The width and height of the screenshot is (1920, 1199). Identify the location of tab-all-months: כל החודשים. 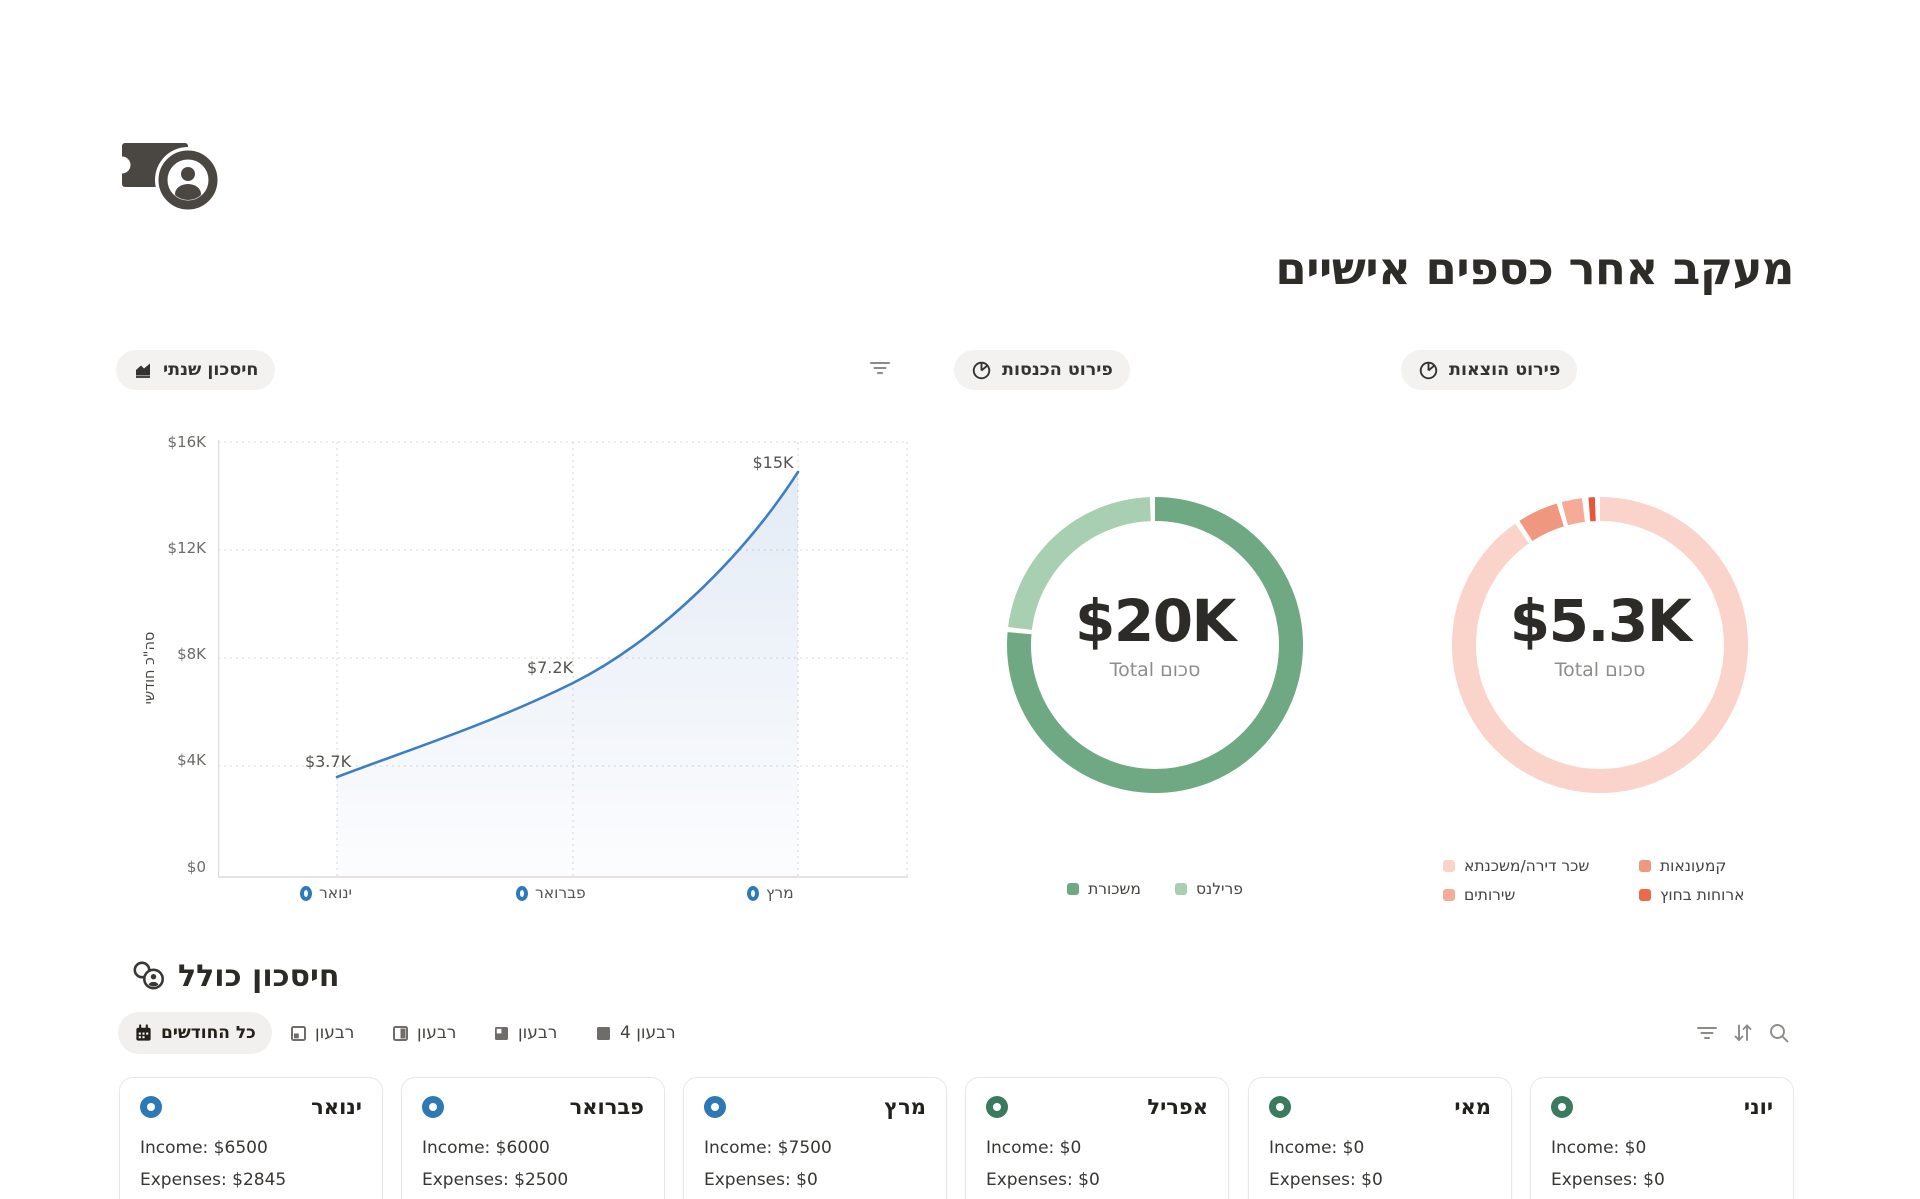
(195, 1033).